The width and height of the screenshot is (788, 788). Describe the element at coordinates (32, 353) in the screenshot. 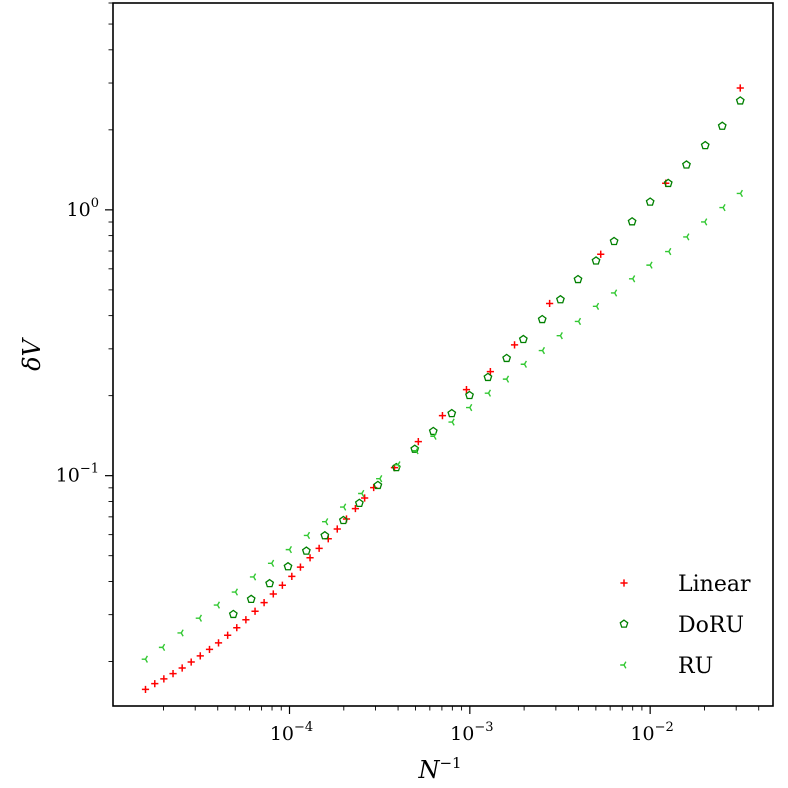

I see `y-axis-label: δV` at that location.